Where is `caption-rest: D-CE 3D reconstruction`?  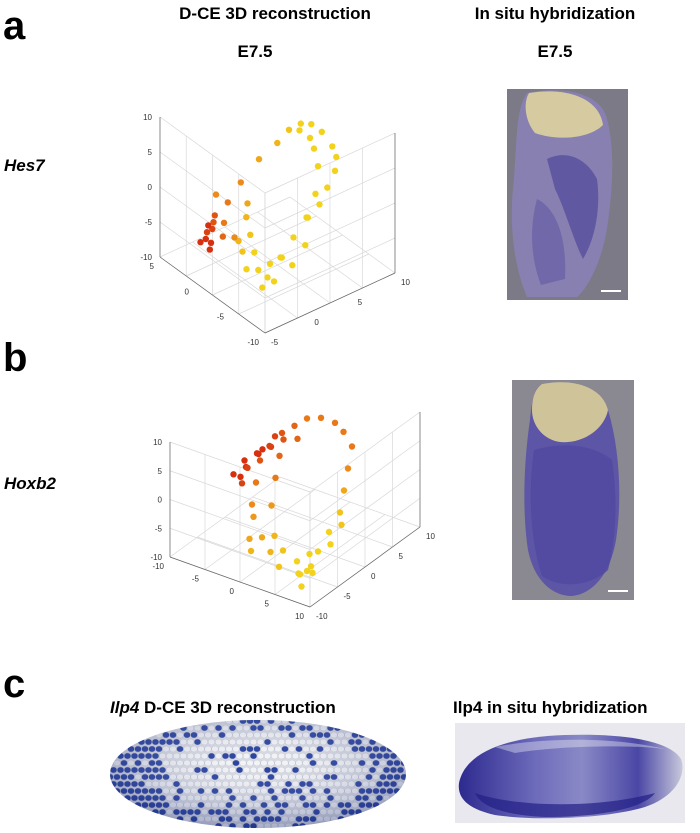
caption-rest: D-CE 3D reconstruction is located at coordinates (237, 707).